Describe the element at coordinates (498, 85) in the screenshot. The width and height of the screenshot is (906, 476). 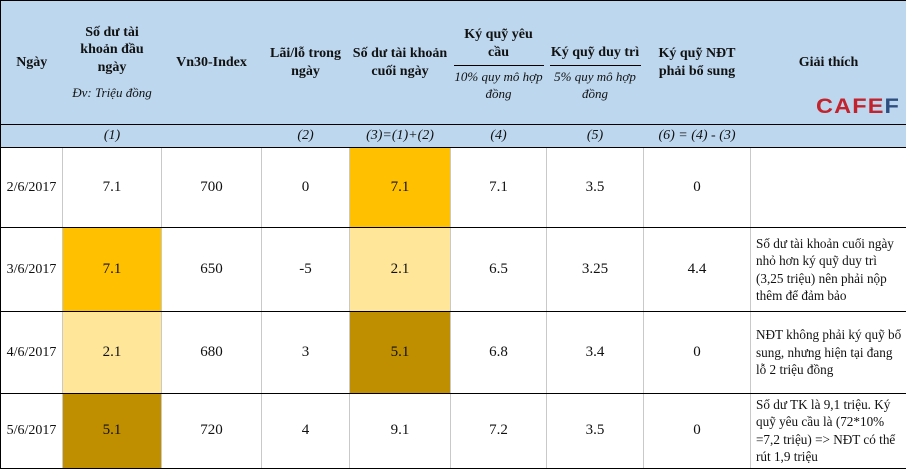
I see `col-sub-note: 10% quy mô hợp đồng` at that location.